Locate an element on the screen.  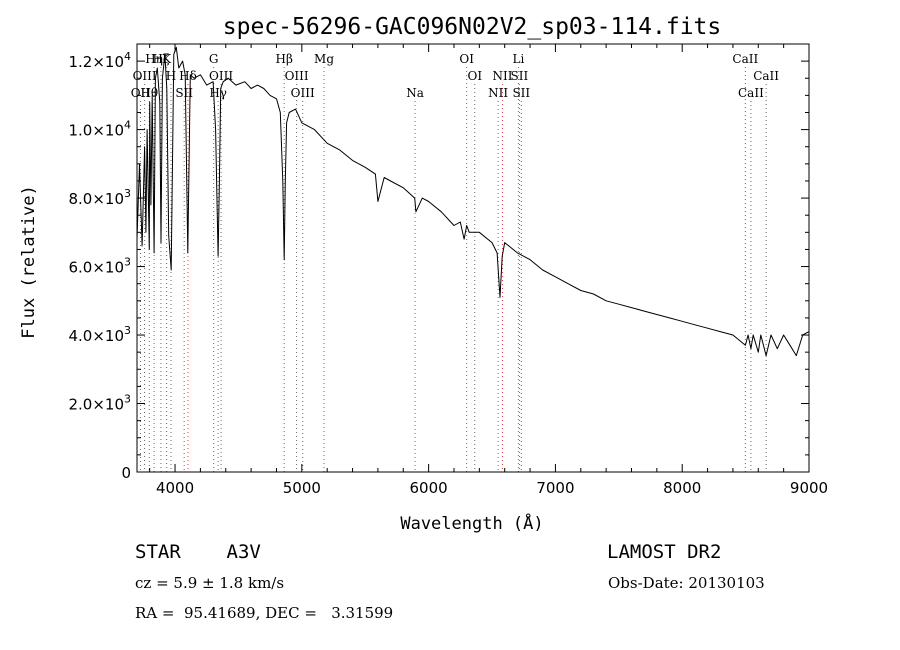
y-tick-label: 4.0×10³ is located at coordinates (99, 334).